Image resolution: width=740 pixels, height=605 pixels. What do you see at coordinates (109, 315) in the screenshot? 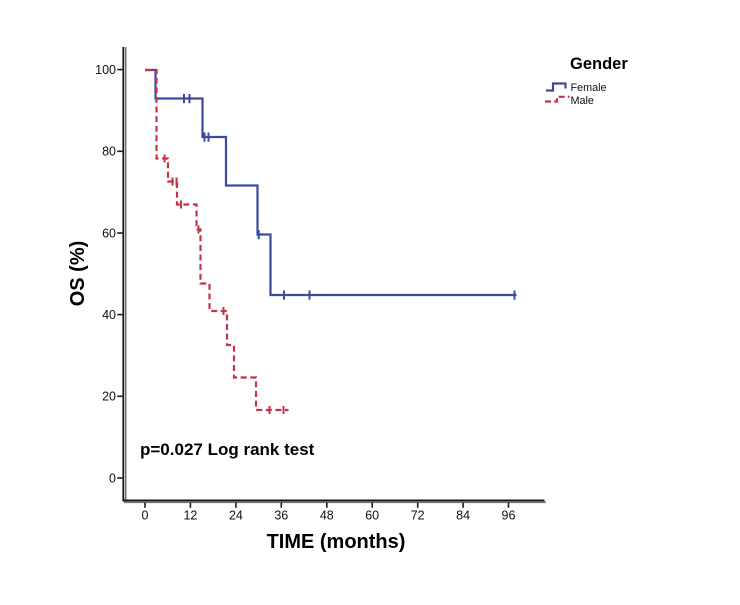
I see `svg-text: 40` at bounding box center [109, 315].